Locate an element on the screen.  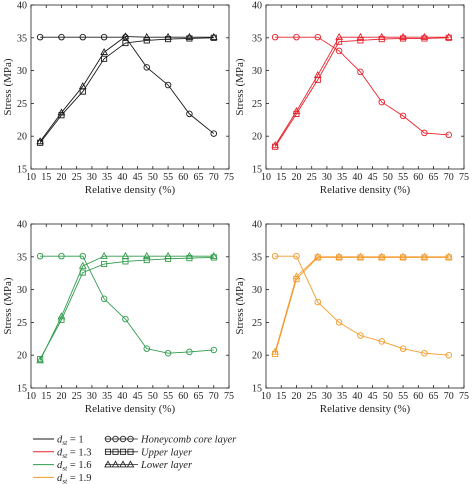
x-tick-label: 50 is located at coordinates (388, 177).